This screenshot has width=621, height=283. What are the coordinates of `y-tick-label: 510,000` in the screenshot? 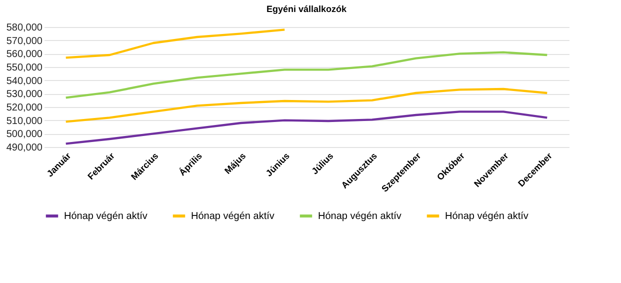 It's located at (24, 121).